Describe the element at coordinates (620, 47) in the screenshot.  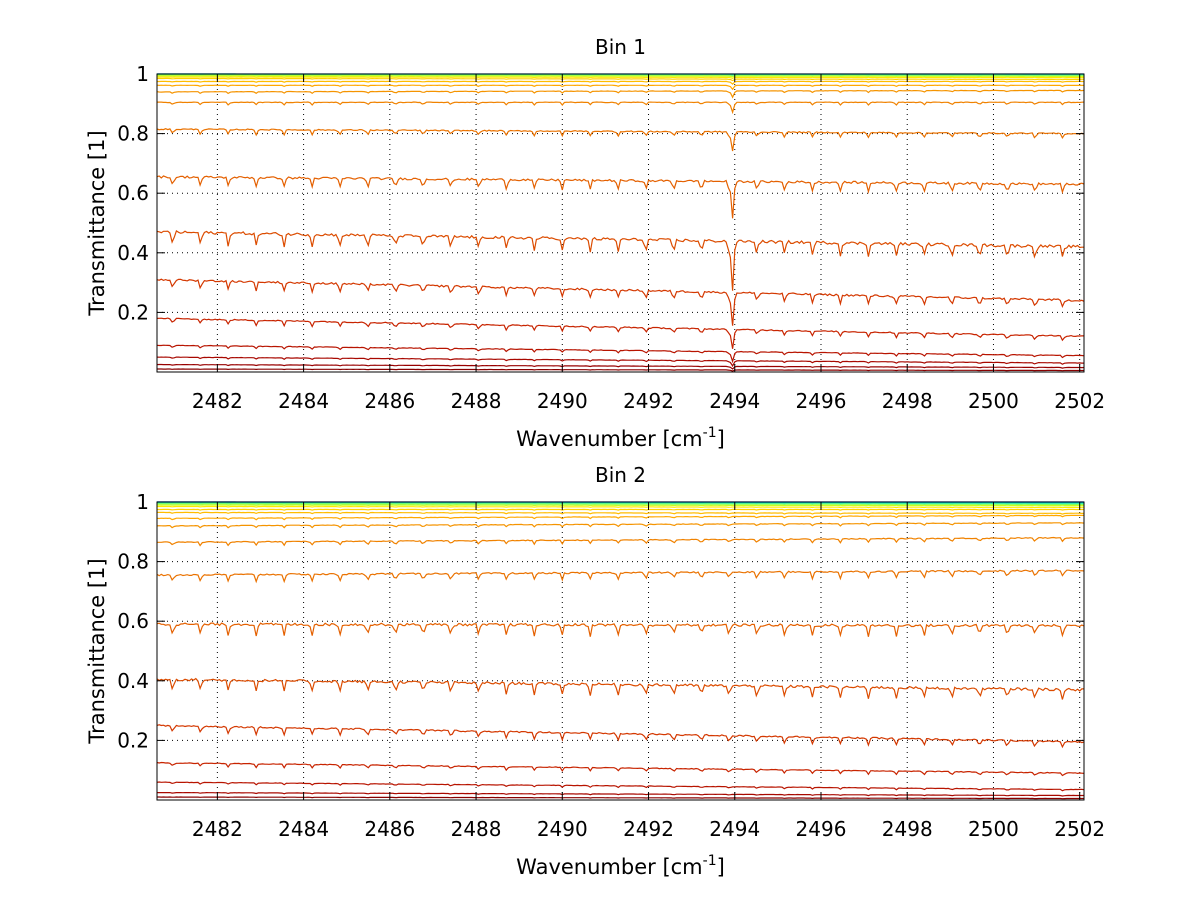
I see `chart-title: Bin 1` at that location.